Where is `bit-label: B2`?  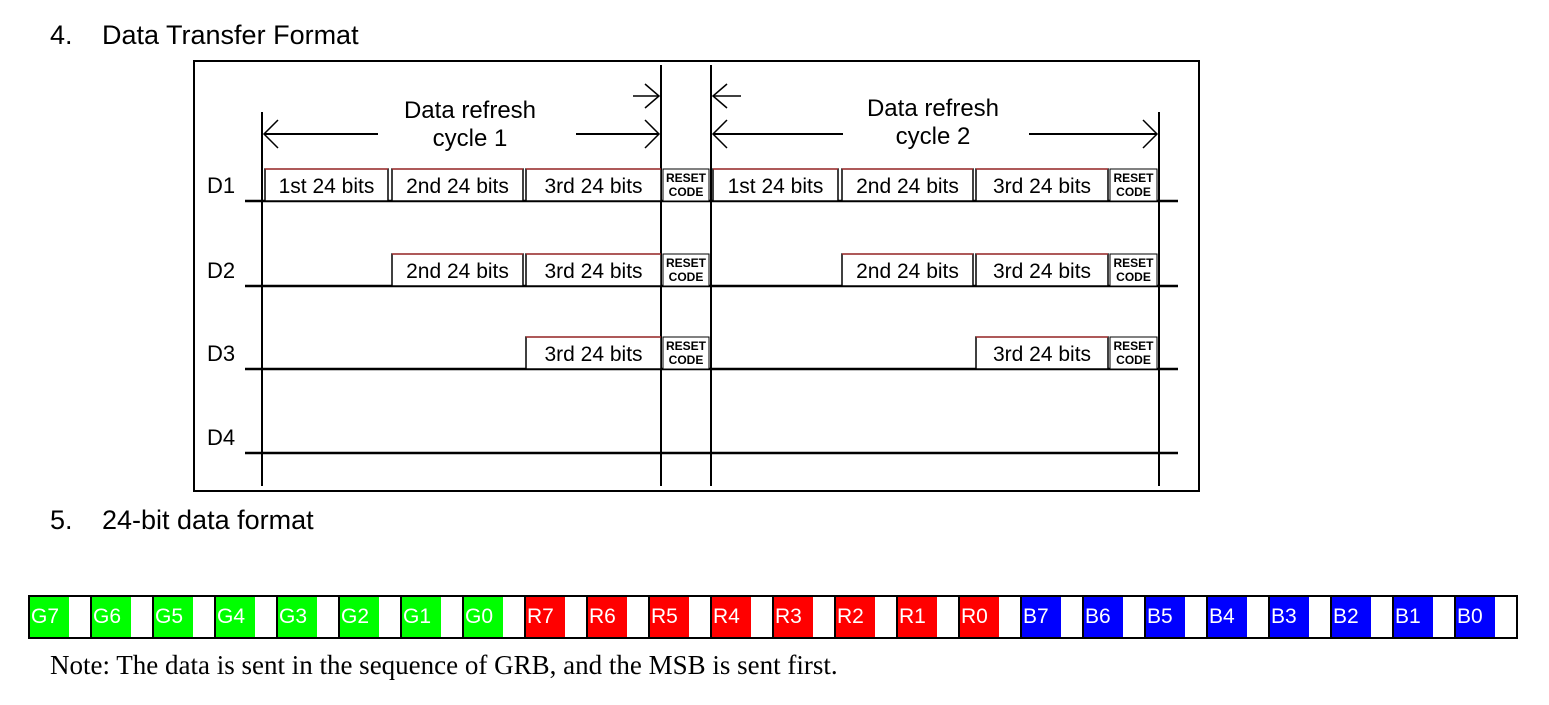
bit-label: B2 is located at coordinates (1351, 617).